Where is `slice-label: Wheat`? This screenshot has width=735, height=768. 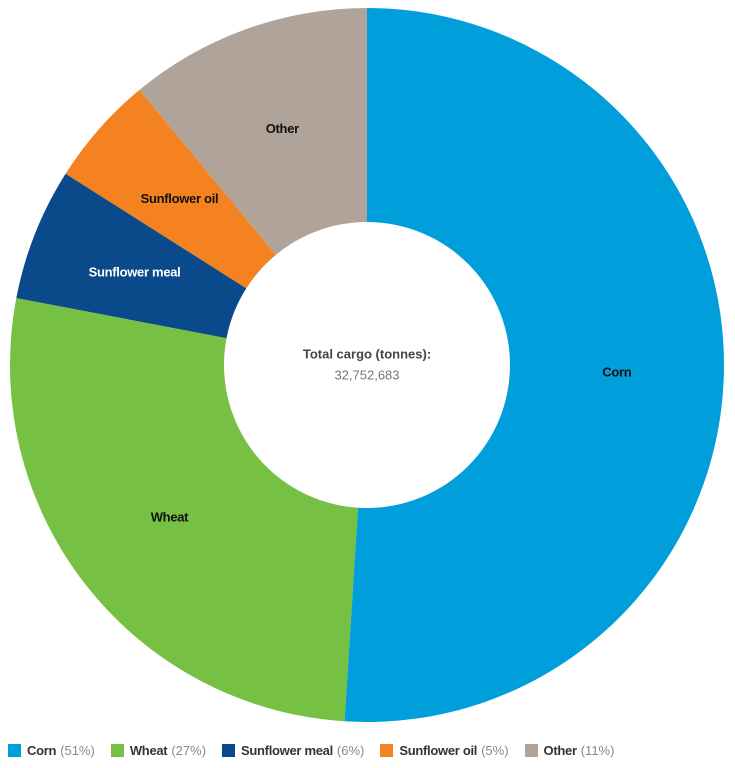 slice-label: Wheat is located at coordinates (170, 517).